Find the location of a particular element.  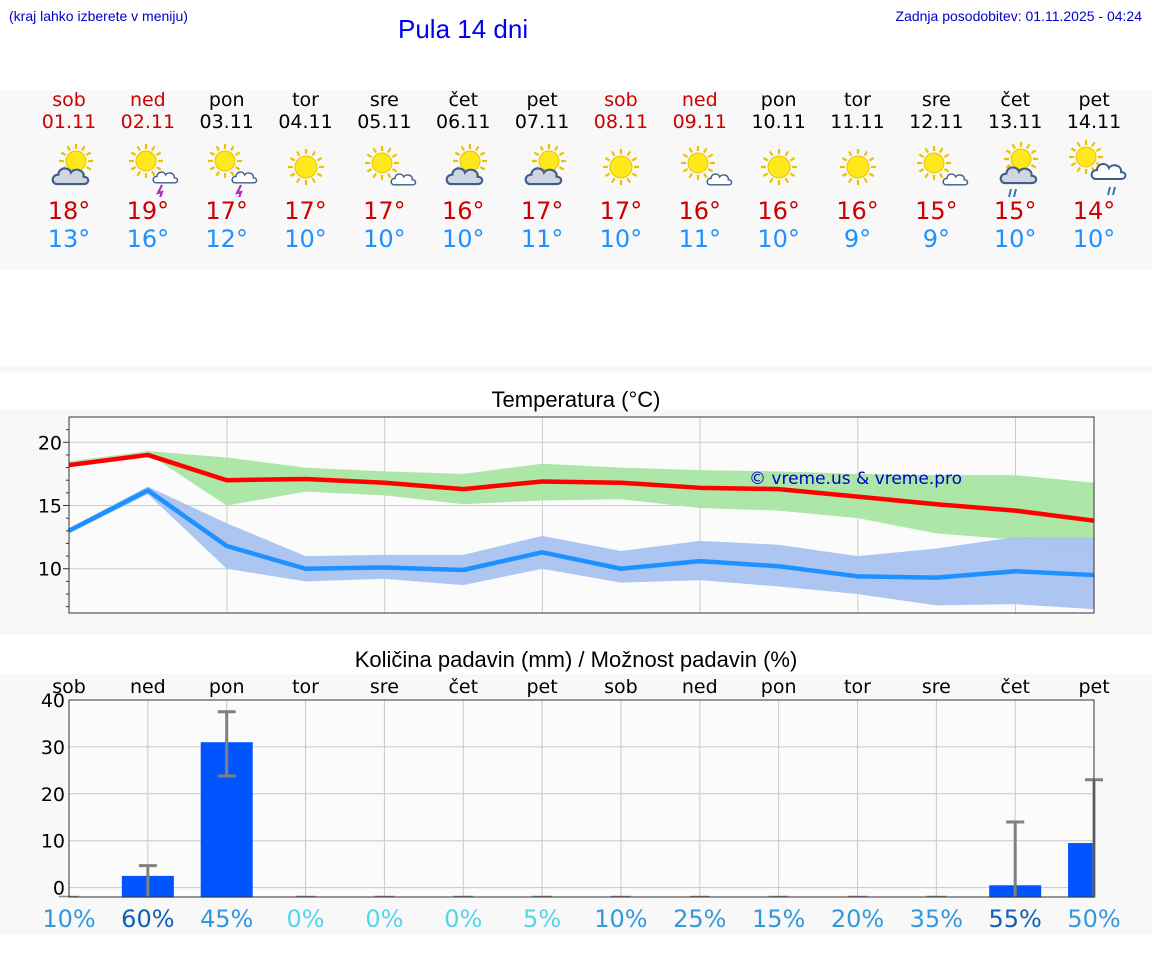

day-column: pon 10.11 16° 10° is located at coordinates (779, 171).